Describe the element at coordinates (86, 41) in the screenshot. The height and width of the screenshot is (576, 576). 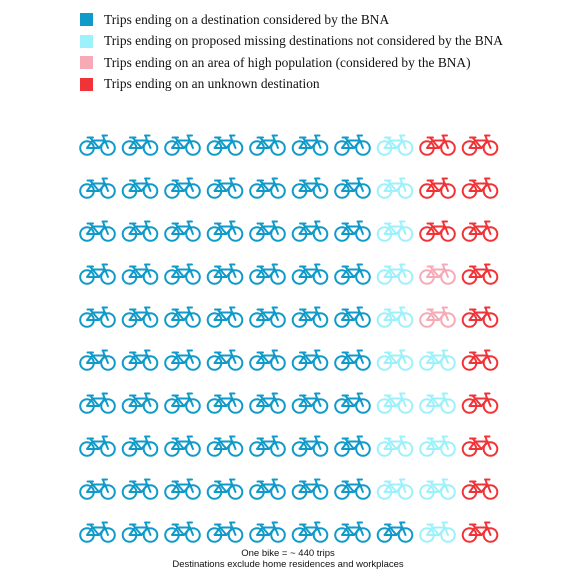
I see `legend-swatch-missing` at that location.